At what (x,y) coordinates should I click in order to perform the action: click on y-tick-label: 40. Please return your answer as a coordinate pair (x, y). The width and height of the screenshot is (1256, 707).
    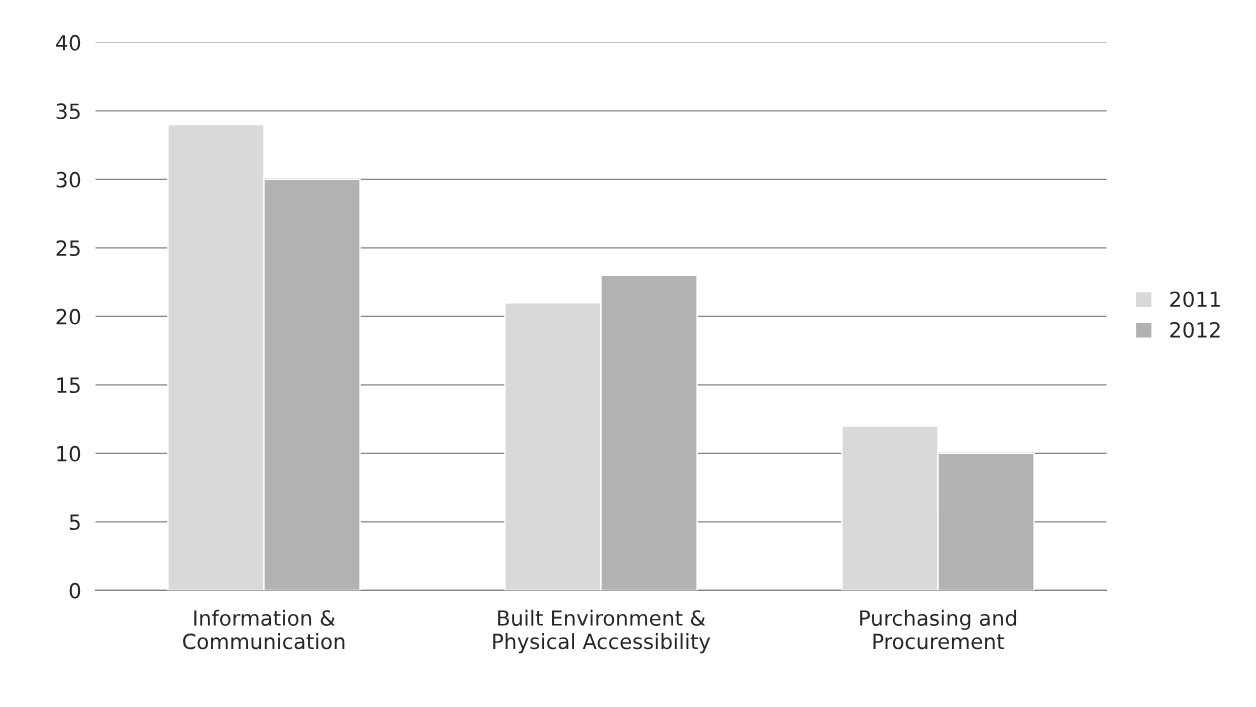
    Looking at the image, I should click on (68, 42).